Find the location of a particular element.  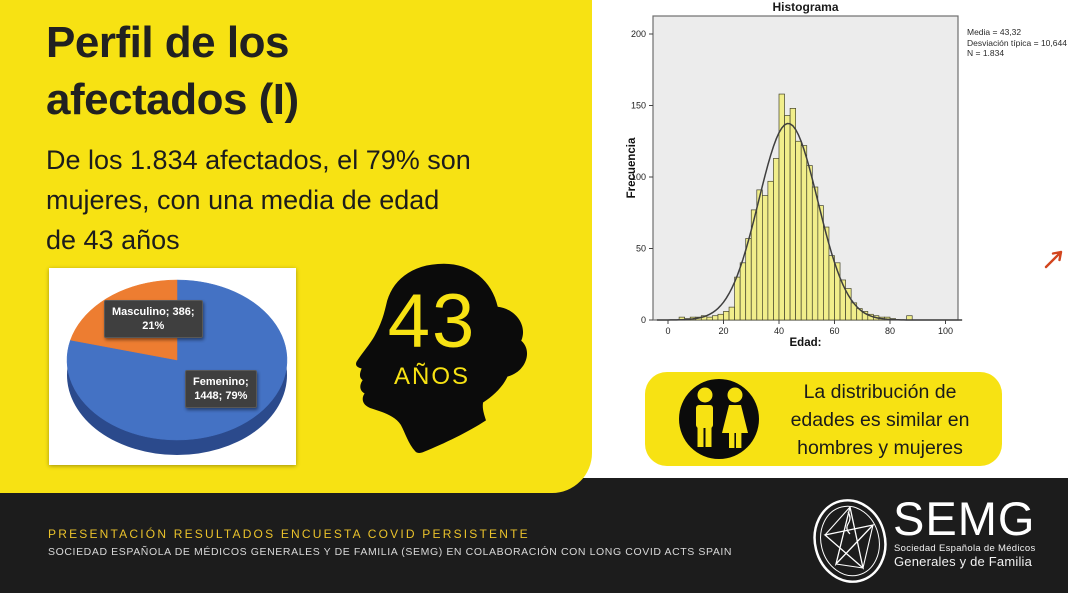

semg-emblem-icon is located at coordinates (850, 541).